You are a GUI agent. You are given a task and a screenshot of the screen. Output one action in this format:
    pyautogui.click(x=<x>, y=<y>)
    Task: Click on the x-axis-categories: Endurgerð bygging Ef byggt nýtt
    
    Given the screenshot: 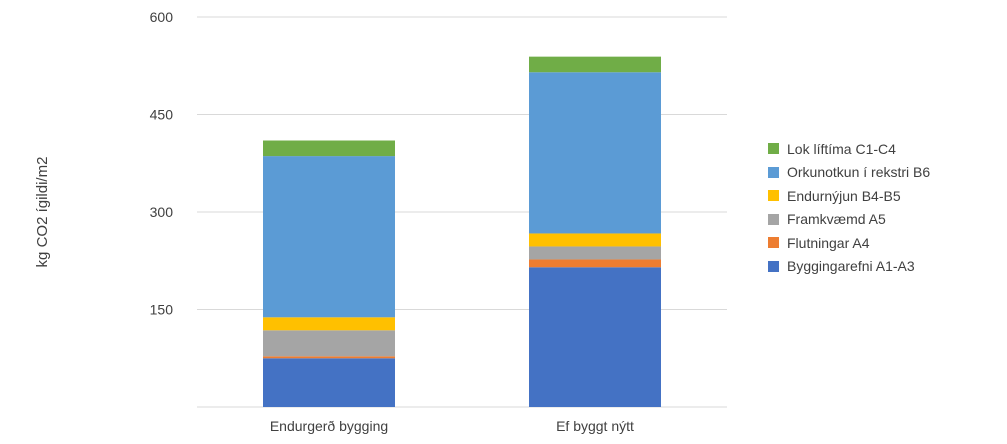 What is the action you would take?
    pyautogui.click(x=452, y=426)
    